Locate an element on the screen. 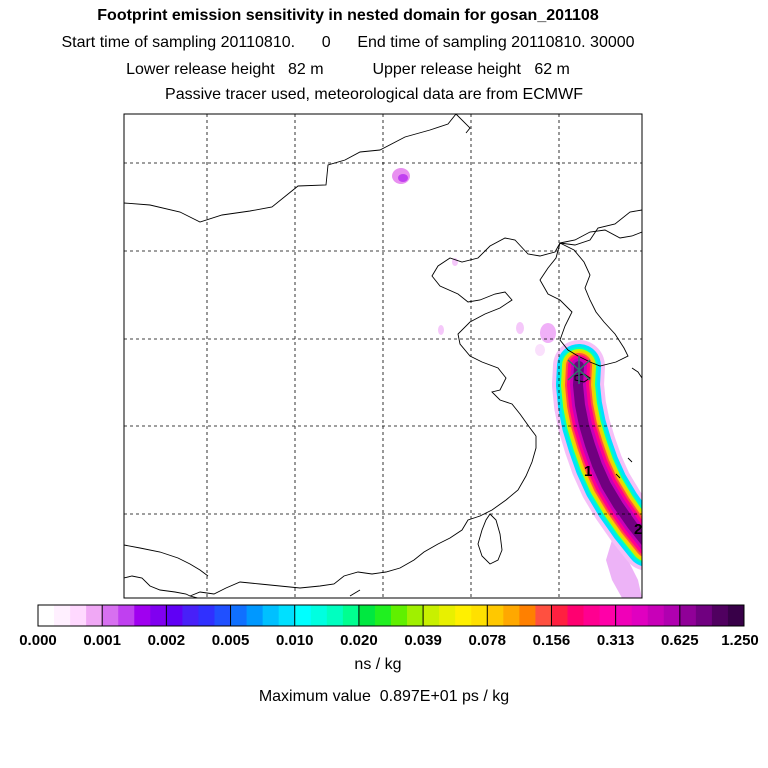  label-2: 2 is located at coordinates (638, 529).